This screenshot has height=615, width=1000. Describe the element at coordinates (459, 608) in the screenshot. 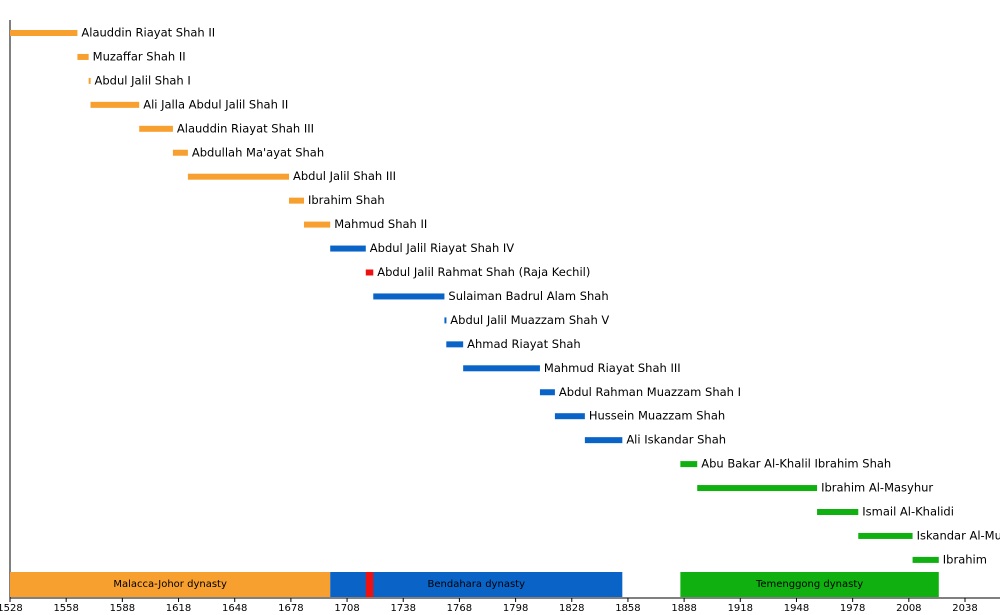

I see `x-tick-label: 1768` at that location.